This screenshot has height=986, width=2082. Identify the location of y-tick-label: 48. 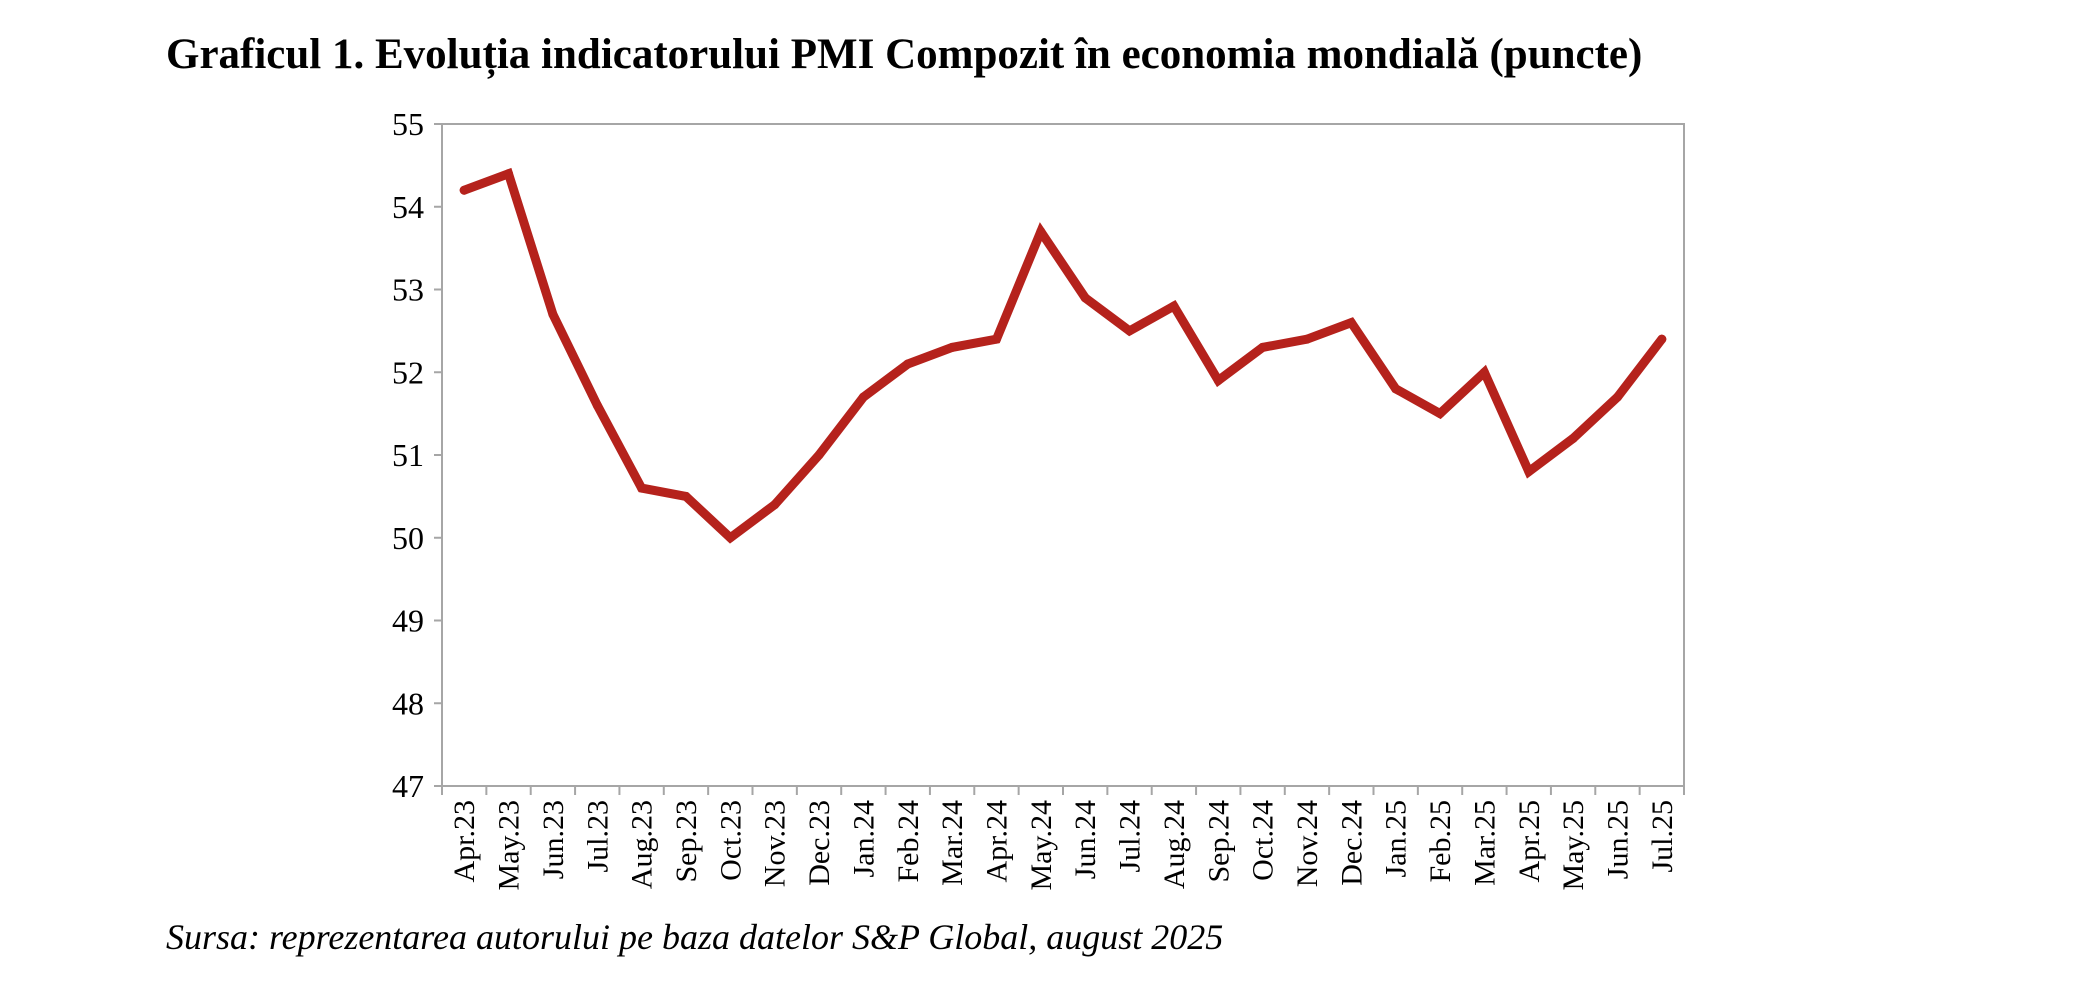
(408, 703).